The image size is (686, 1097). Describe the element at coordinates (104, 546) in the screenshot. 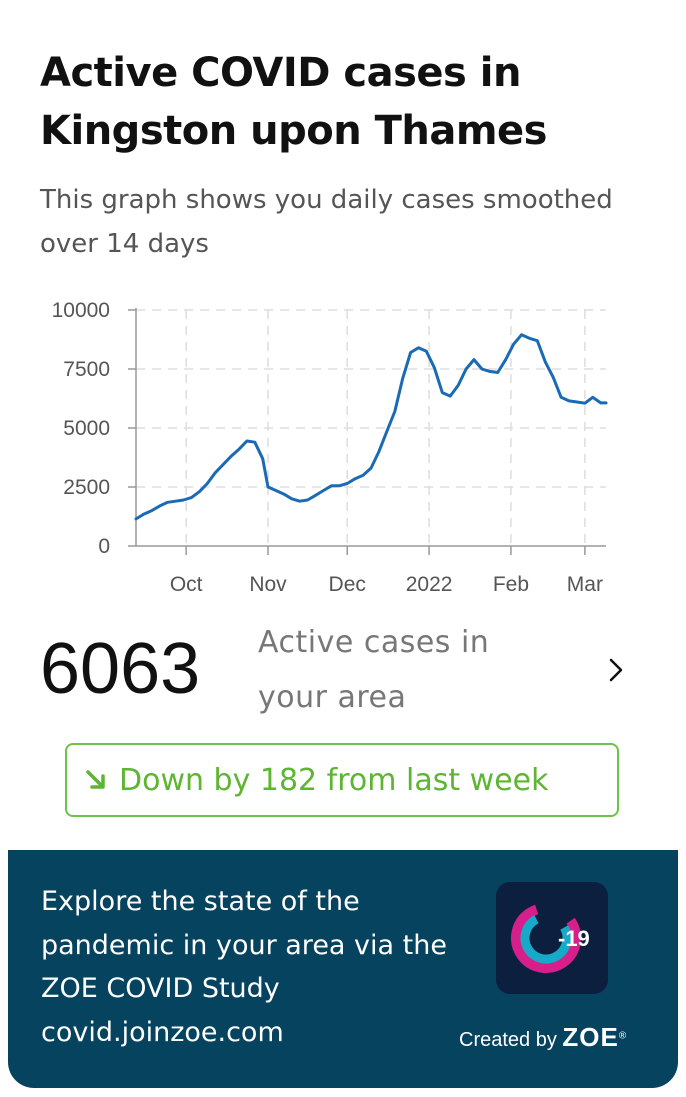

I see `y-tick-label: 0` at that location.